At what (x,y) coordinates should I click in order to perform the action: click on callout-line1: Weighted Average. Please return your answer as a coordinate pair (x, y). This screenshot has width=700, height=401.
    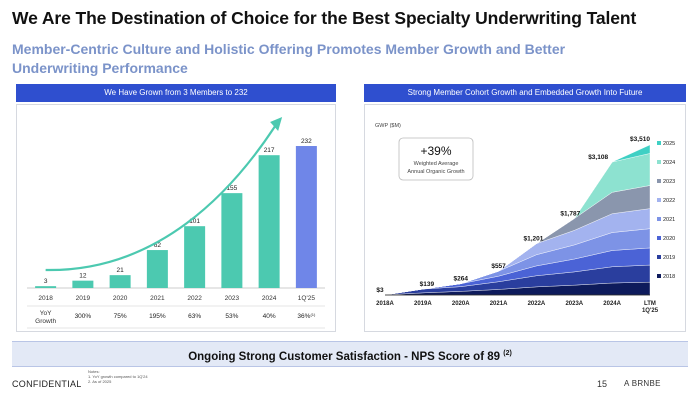
    Looking at the image, I should click on (436, 164).